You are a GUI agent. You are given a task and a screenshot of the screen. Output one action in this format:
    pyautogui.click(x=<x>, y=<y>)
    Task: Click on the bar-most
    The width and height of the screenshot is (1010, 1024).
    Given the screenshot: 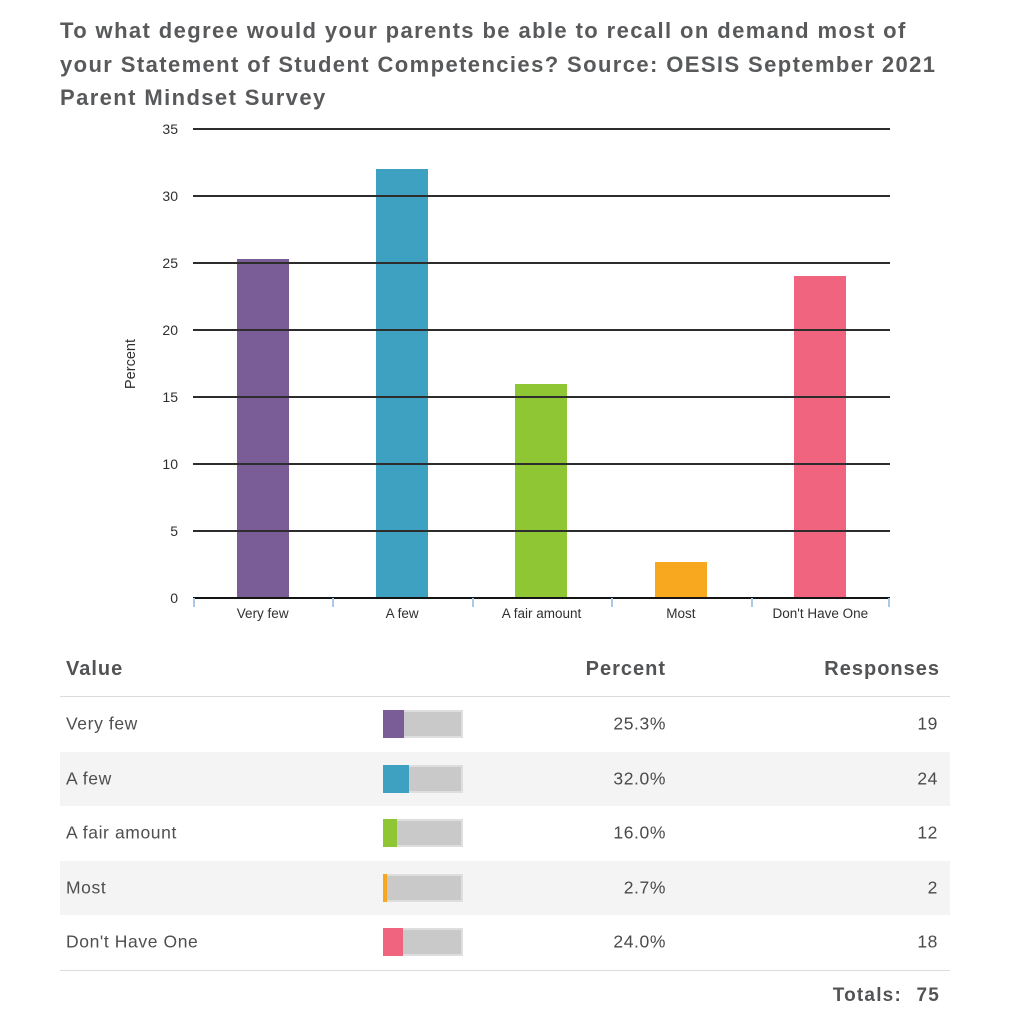 What is the action you would take?
    pyautogui.click(x=680, y=579)
    